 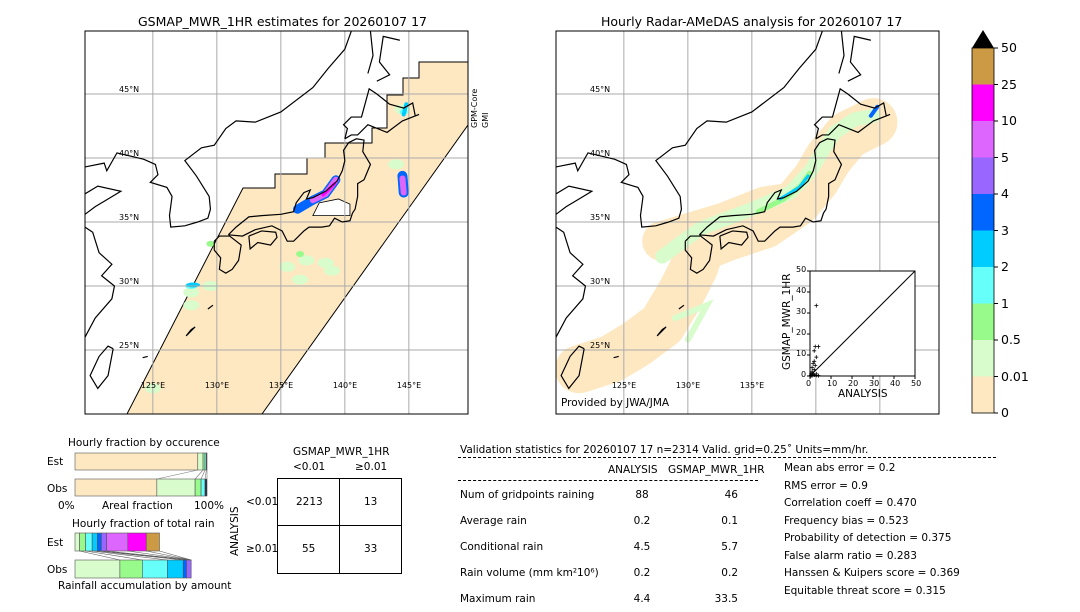 I want to click on stat-label: Rain volume (mm km²10⁶), so click(x=529, y=573).